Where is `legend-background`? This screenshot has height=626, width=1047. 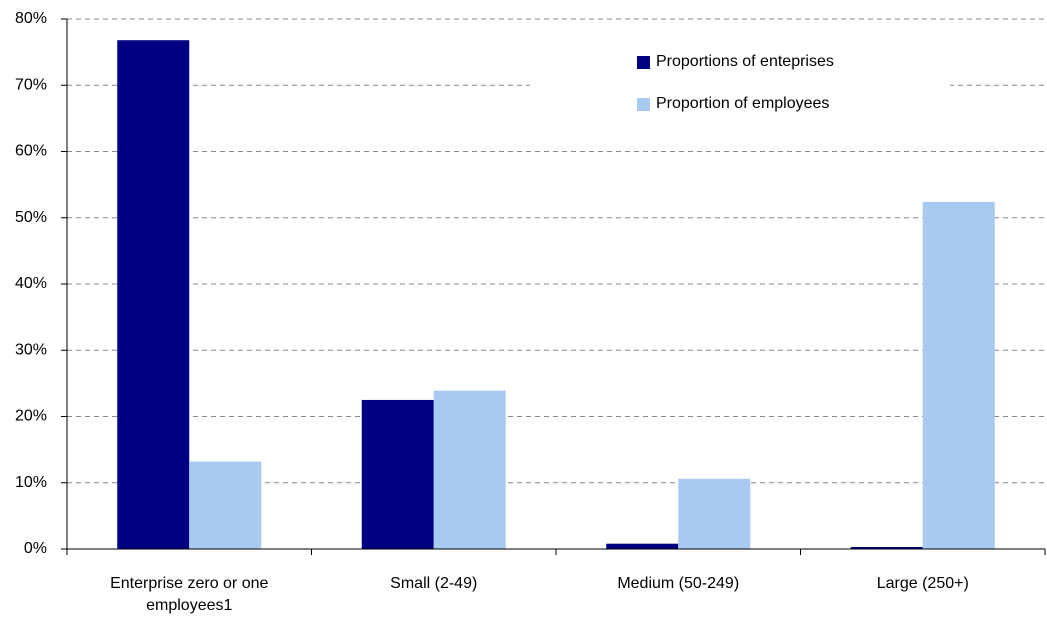
legend-background is located at coordinates (740, 85).